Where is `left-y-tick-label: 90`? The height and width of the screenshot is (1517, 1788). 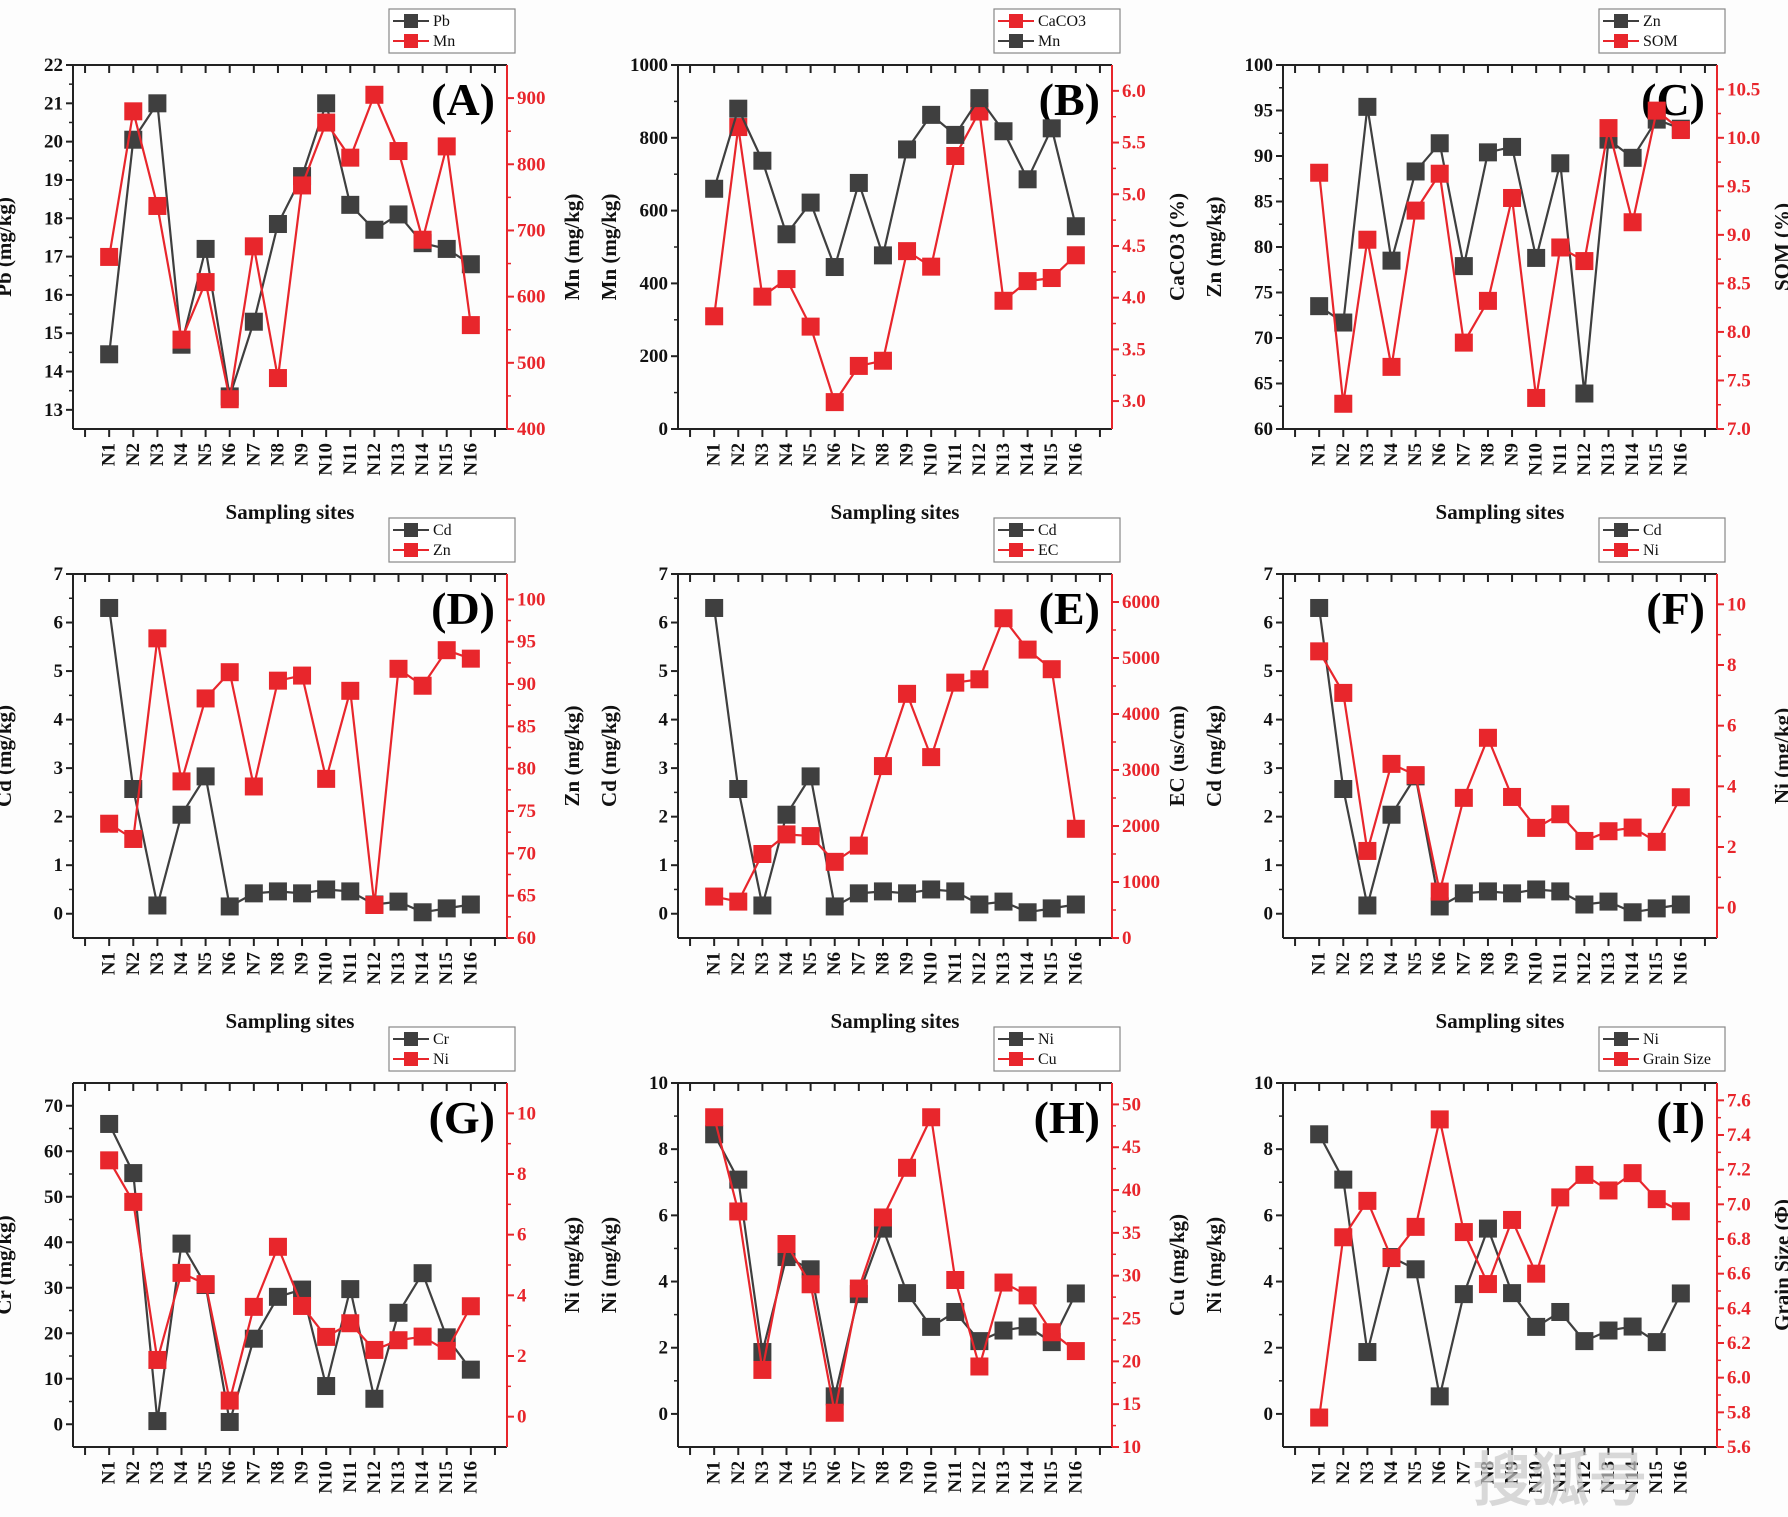 left-y-tick-label: 90 is located at coordinates (1263, 156).